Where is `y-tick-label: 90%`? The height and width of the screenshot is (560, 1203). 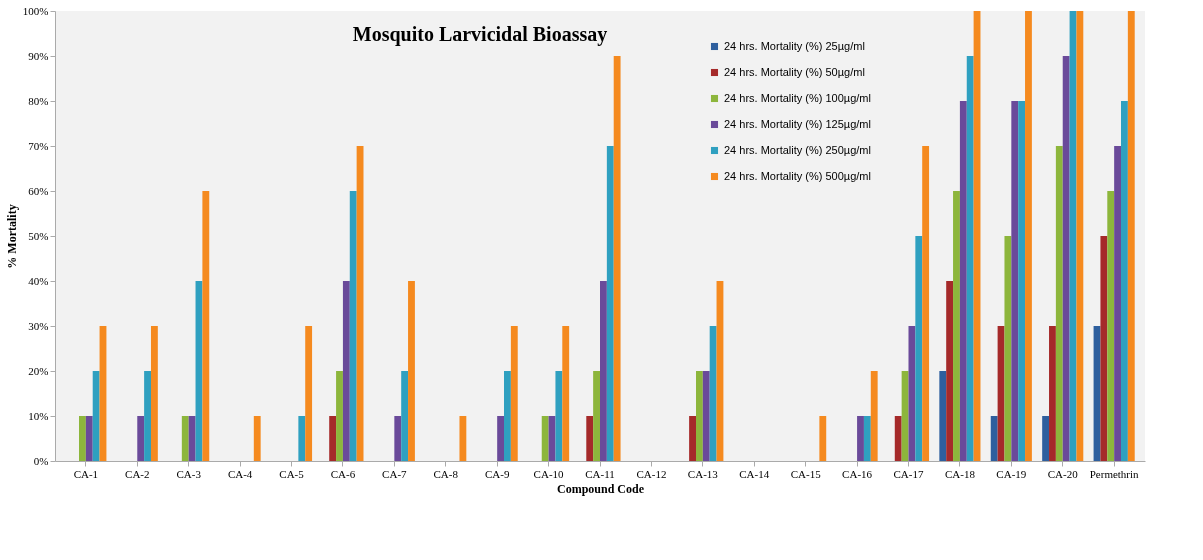
y-tick-label: 90% is located at coordinates (38, 55).